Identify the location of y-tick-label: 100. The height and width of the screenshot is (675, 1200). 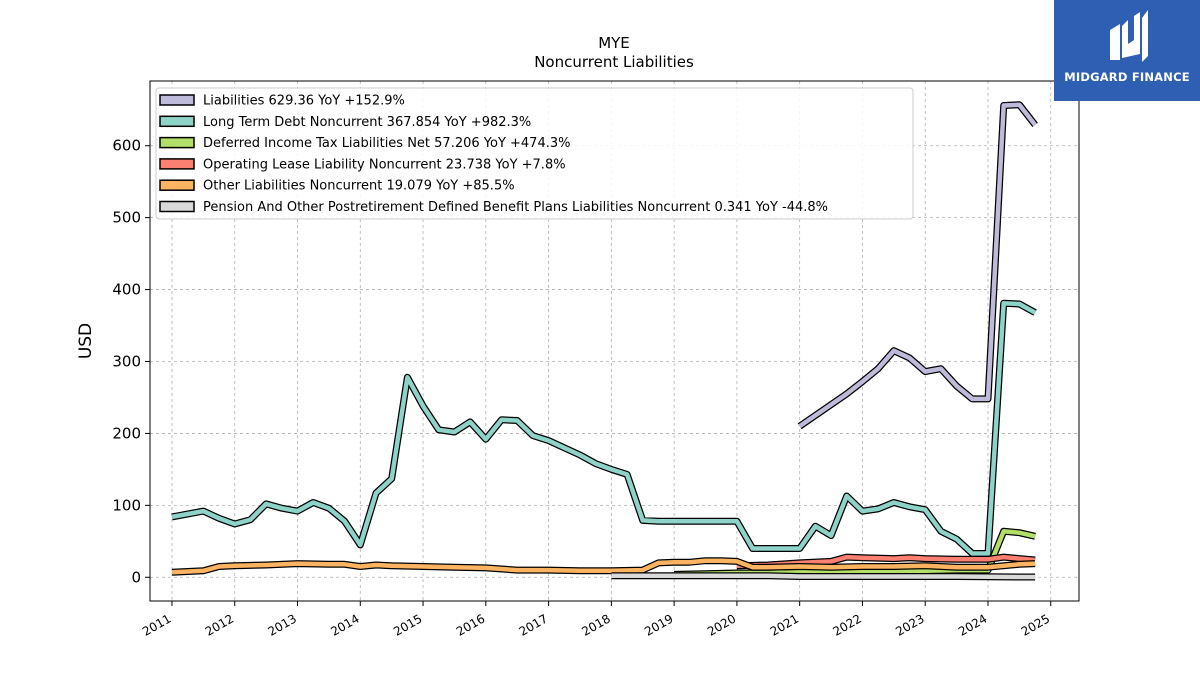
(126, 505).